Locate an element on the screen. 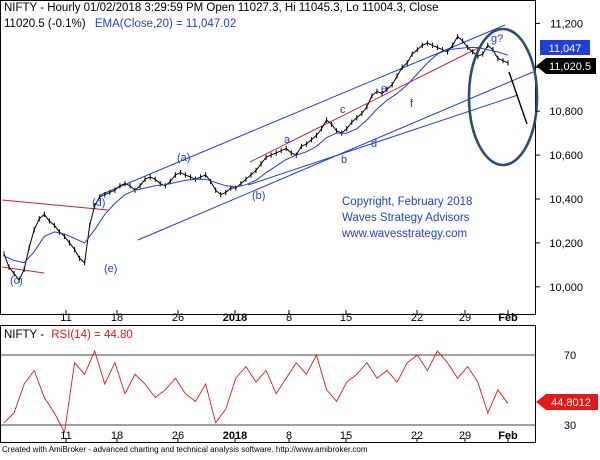  price-axis-label: 10,800 is located at coordinates (566, 112).